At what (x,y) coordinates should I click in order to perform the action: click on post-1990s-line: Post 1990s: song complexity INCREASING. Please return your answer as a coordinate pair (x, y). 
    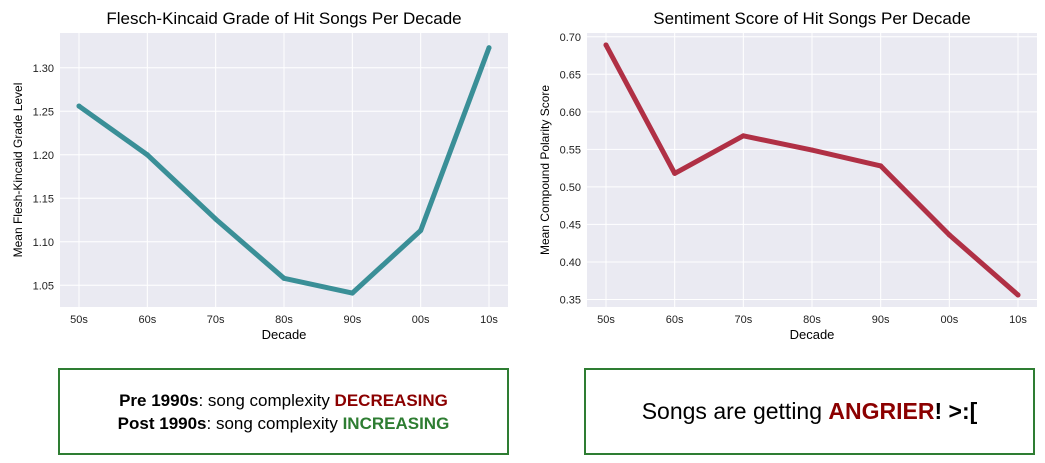
    Looking at the image, I should click on (284, 423).